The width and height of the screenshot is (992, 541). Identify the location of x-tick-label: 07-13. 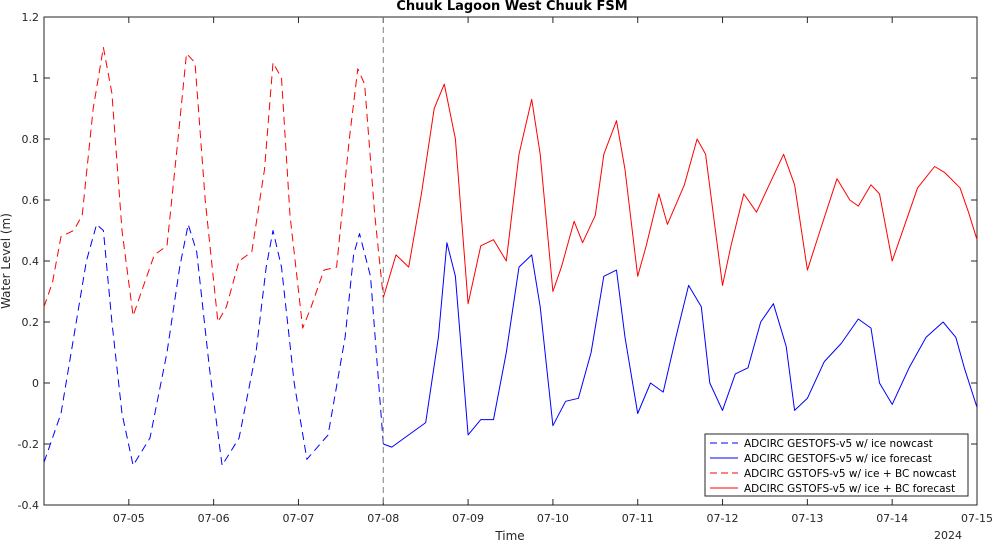
(807, 518).